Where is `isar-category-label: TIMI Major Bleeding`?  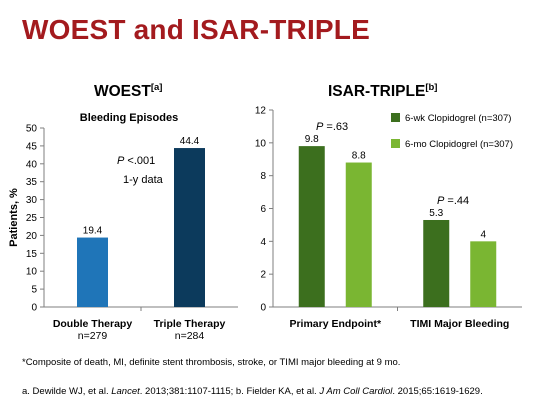
isar-category-label: TIMI Major Bleeding is located at coordinates (459, 324).